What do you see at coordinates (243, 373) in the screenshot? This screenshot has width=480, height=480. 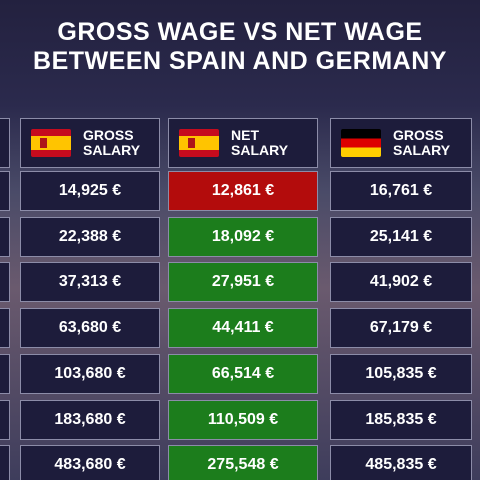 I see `table-cell: 66,514 €` at bounding box center [243, 373].